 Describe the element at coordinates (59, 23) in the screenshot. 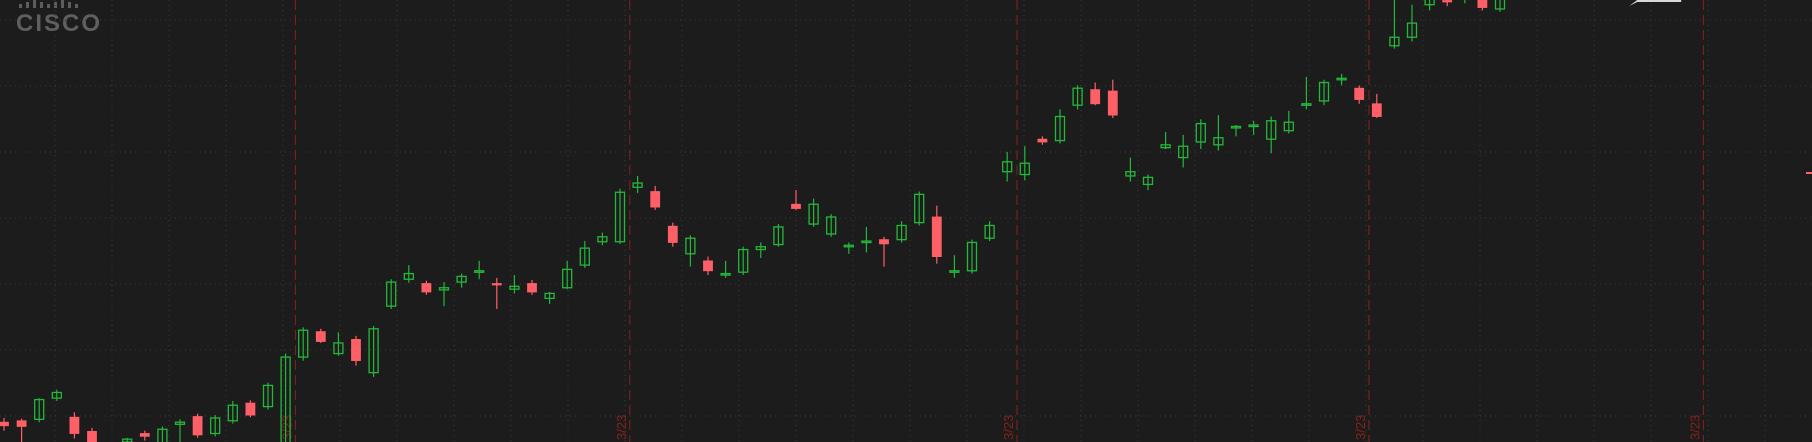

I see `logo-wordmark: CISCO` at that location.